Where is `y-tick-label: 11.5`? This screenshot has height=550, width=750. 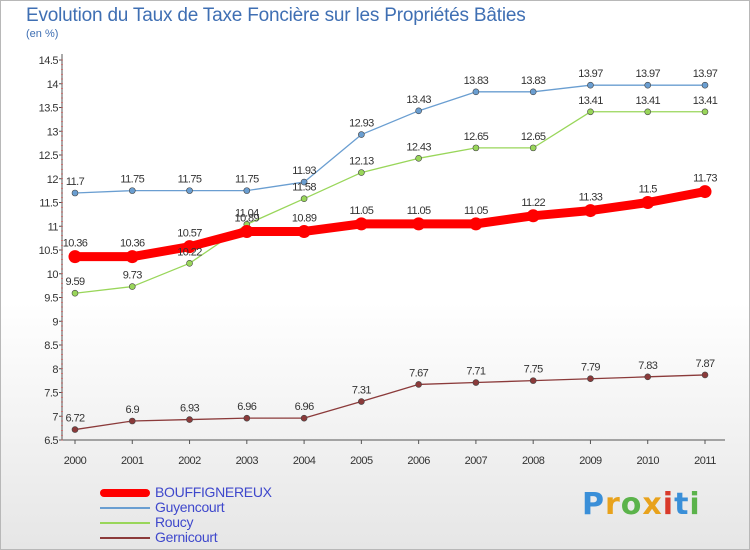
y-tick-label: 11.5 is located at coordinates (48, 204).